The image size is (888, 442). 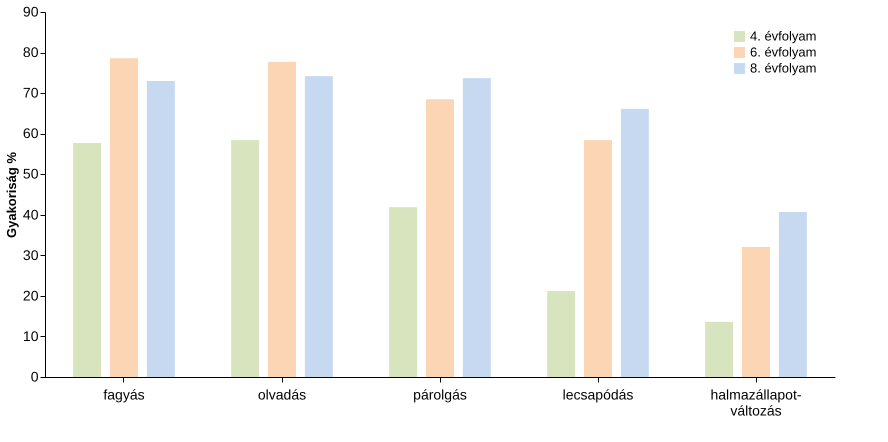 I want to click on x-tick-label: lecsapódás, so click(x=598, y=394).